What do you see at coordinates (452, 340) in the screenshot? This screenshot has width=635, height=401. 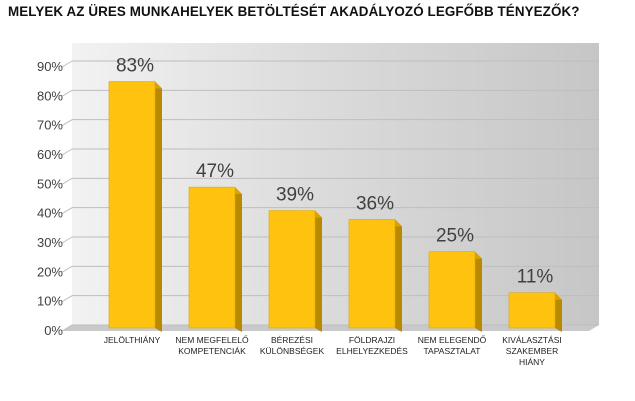 I see `x-tick-line: NEM ELEGENDŐ` at bounding box center [452, 340].